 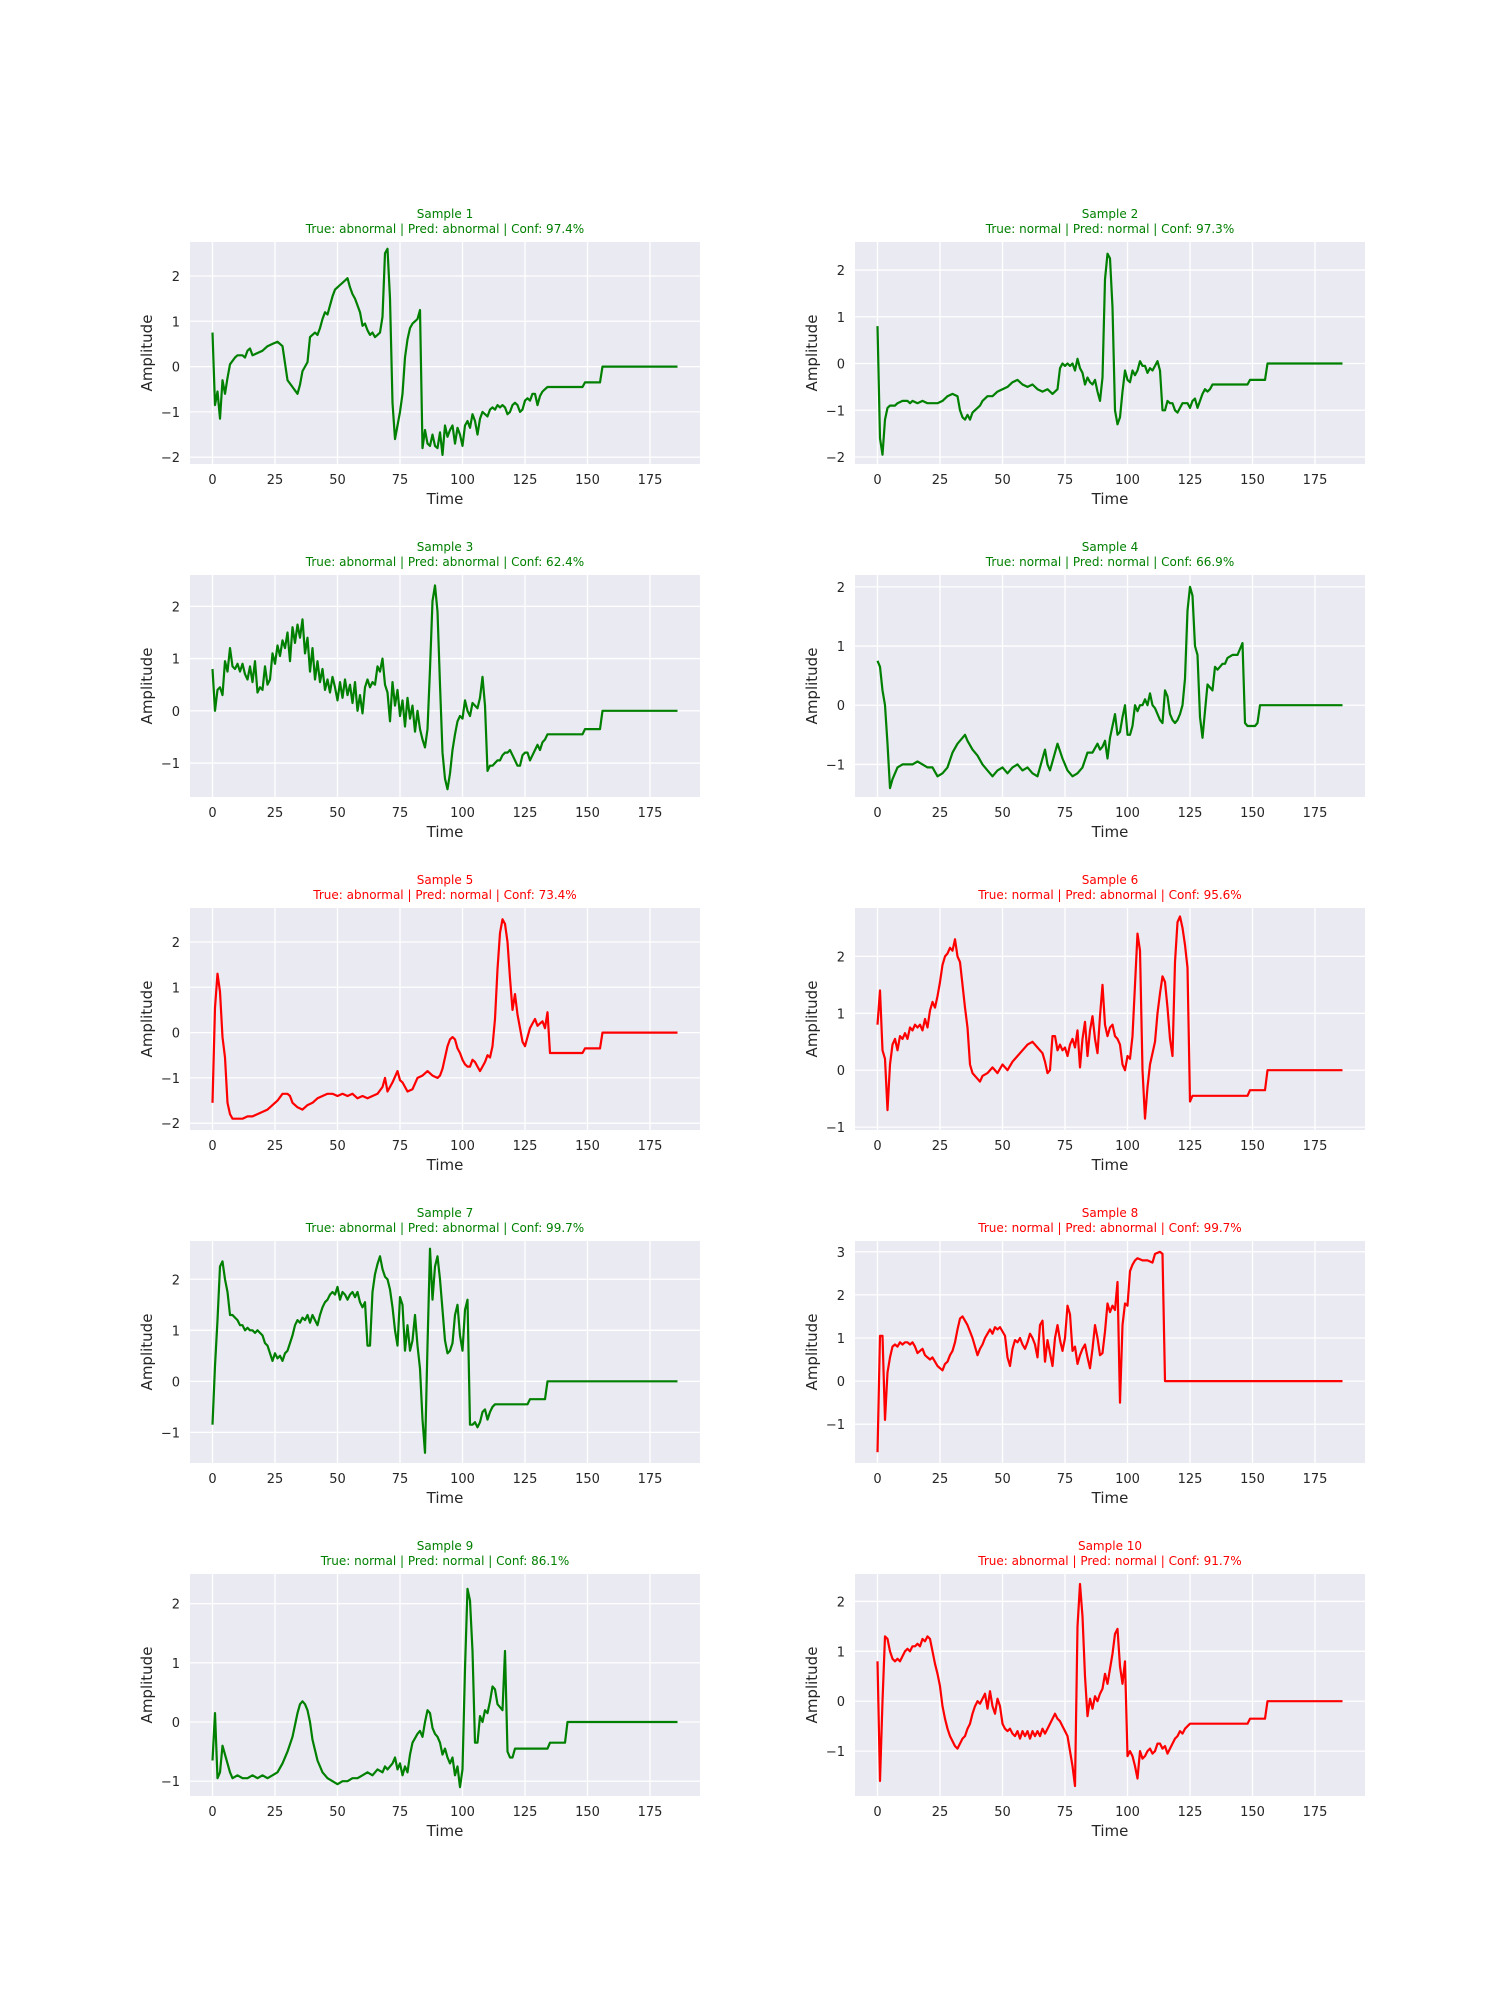 What do you see at coordinates (445, 880) in the screenshot?
I see `subplot-title: Sample 5` at bounding box center [445, 880].